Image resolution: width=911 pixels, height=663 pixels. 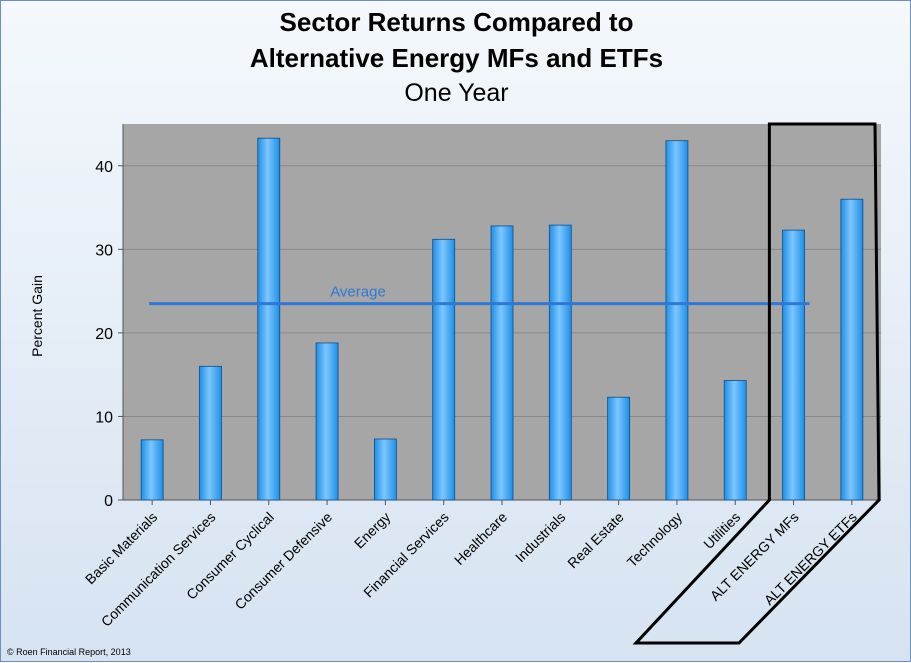 I want to click on x-tick-label-3: Consumer Defensive, so click(x=283, y=561).